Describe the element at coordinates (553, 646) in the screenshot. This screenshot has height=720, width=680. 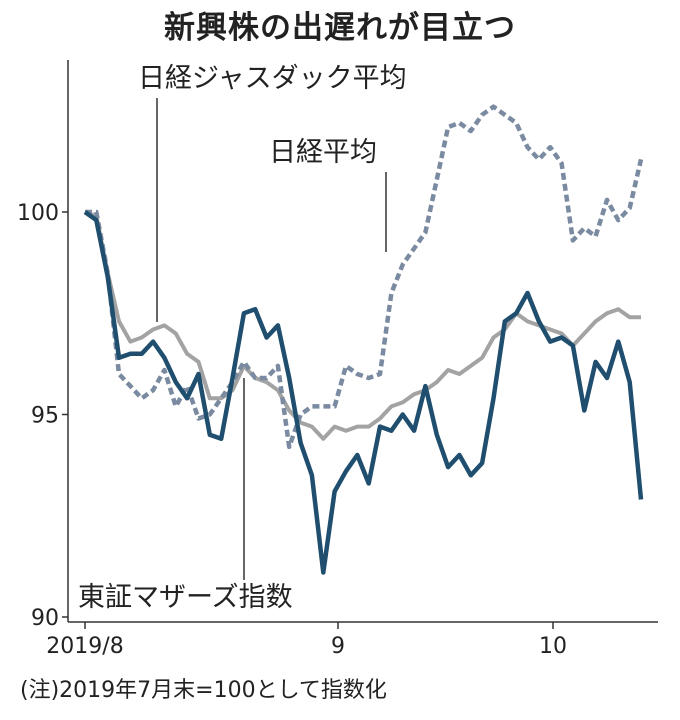
I see `x-tick-label: 10` at that location.